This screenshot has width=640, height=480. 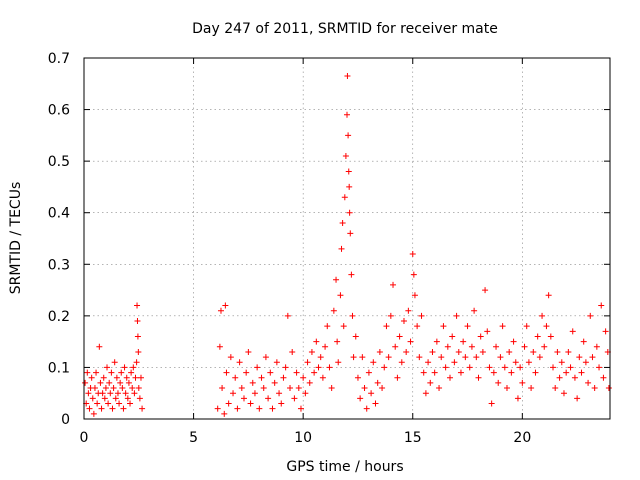 I want to click on y-tick-label: 0.7, so click(x=59, y=59).